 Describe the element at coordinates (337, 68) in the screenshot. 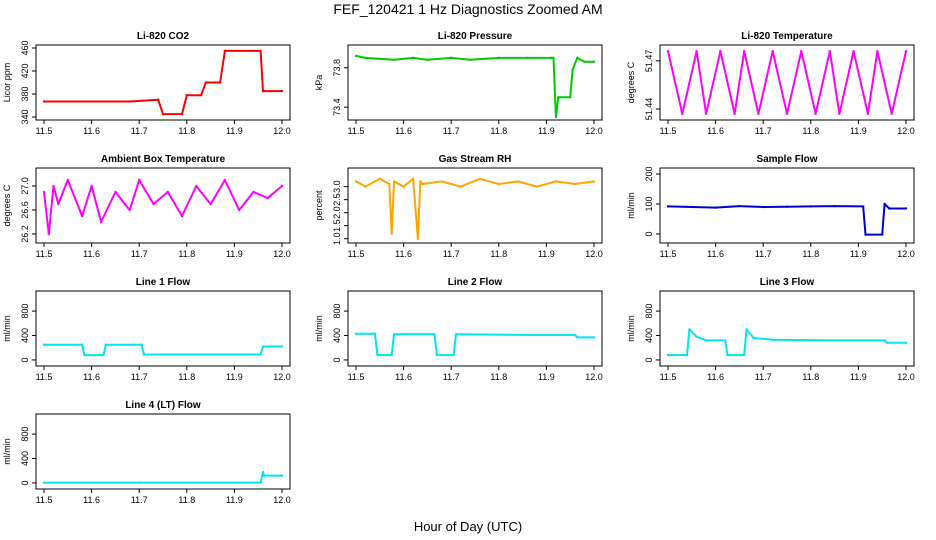

I see `y-tick-label: 73.8` at that location.